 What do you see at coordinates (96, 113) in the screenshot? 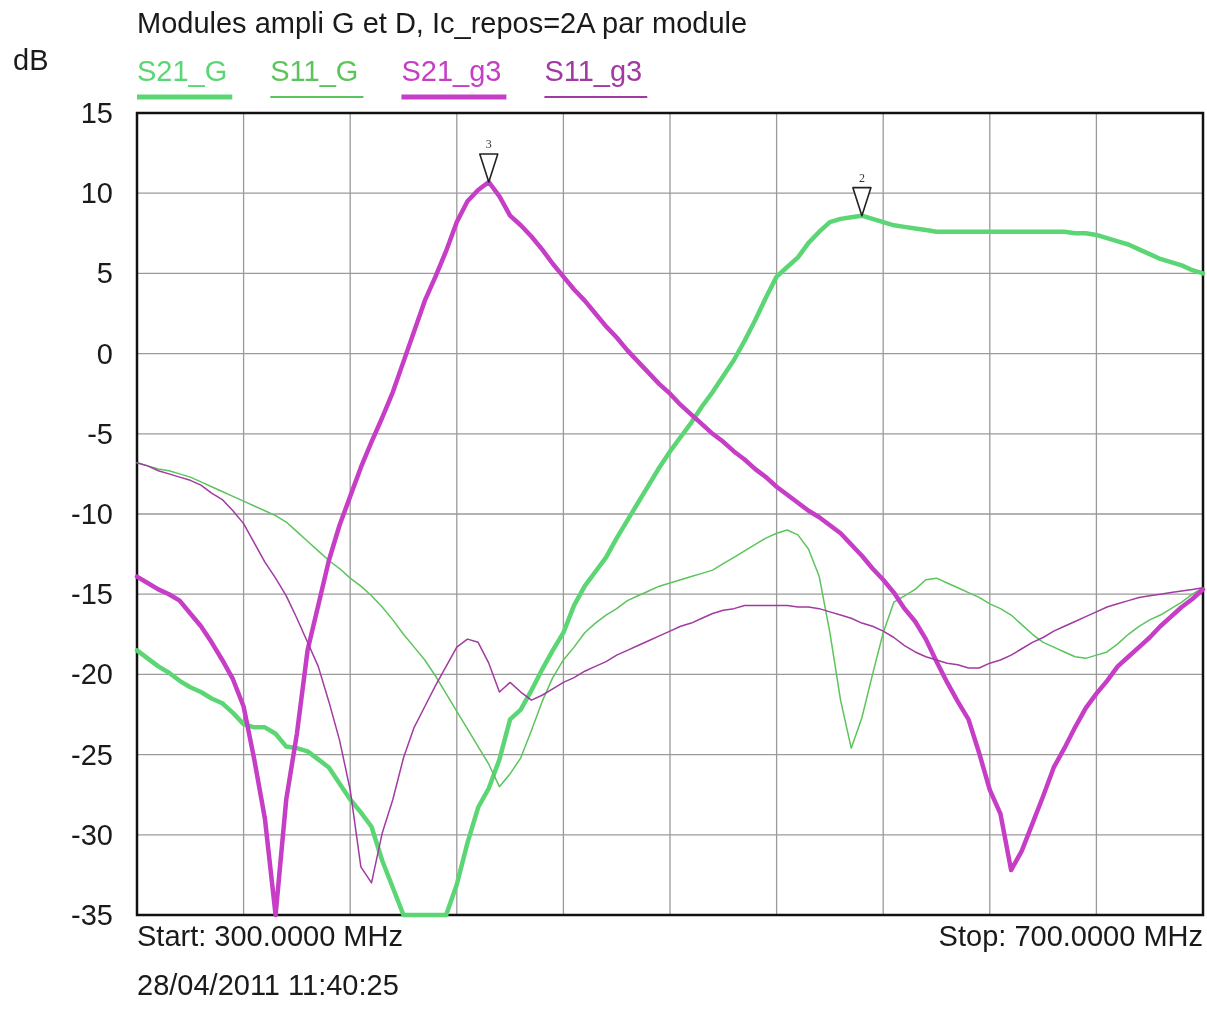
I see `y-tick-label: 15` at bounding box center [96, 113].